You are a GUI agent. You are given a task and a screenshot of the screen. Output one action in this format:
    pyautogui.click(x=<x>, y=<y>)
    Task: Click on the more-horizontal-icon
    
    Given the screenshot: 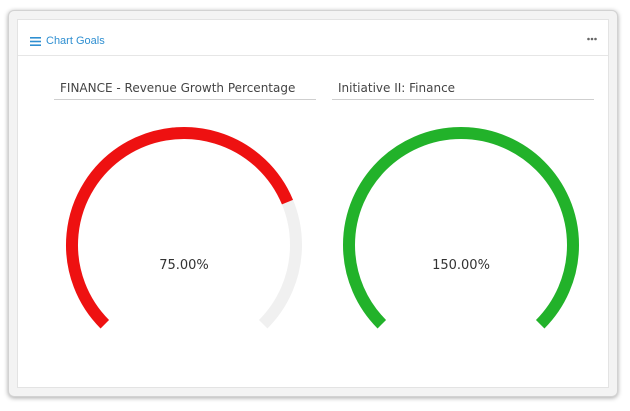 What is the action you would take?
    pyautogui.click(x=592, y=35)
    